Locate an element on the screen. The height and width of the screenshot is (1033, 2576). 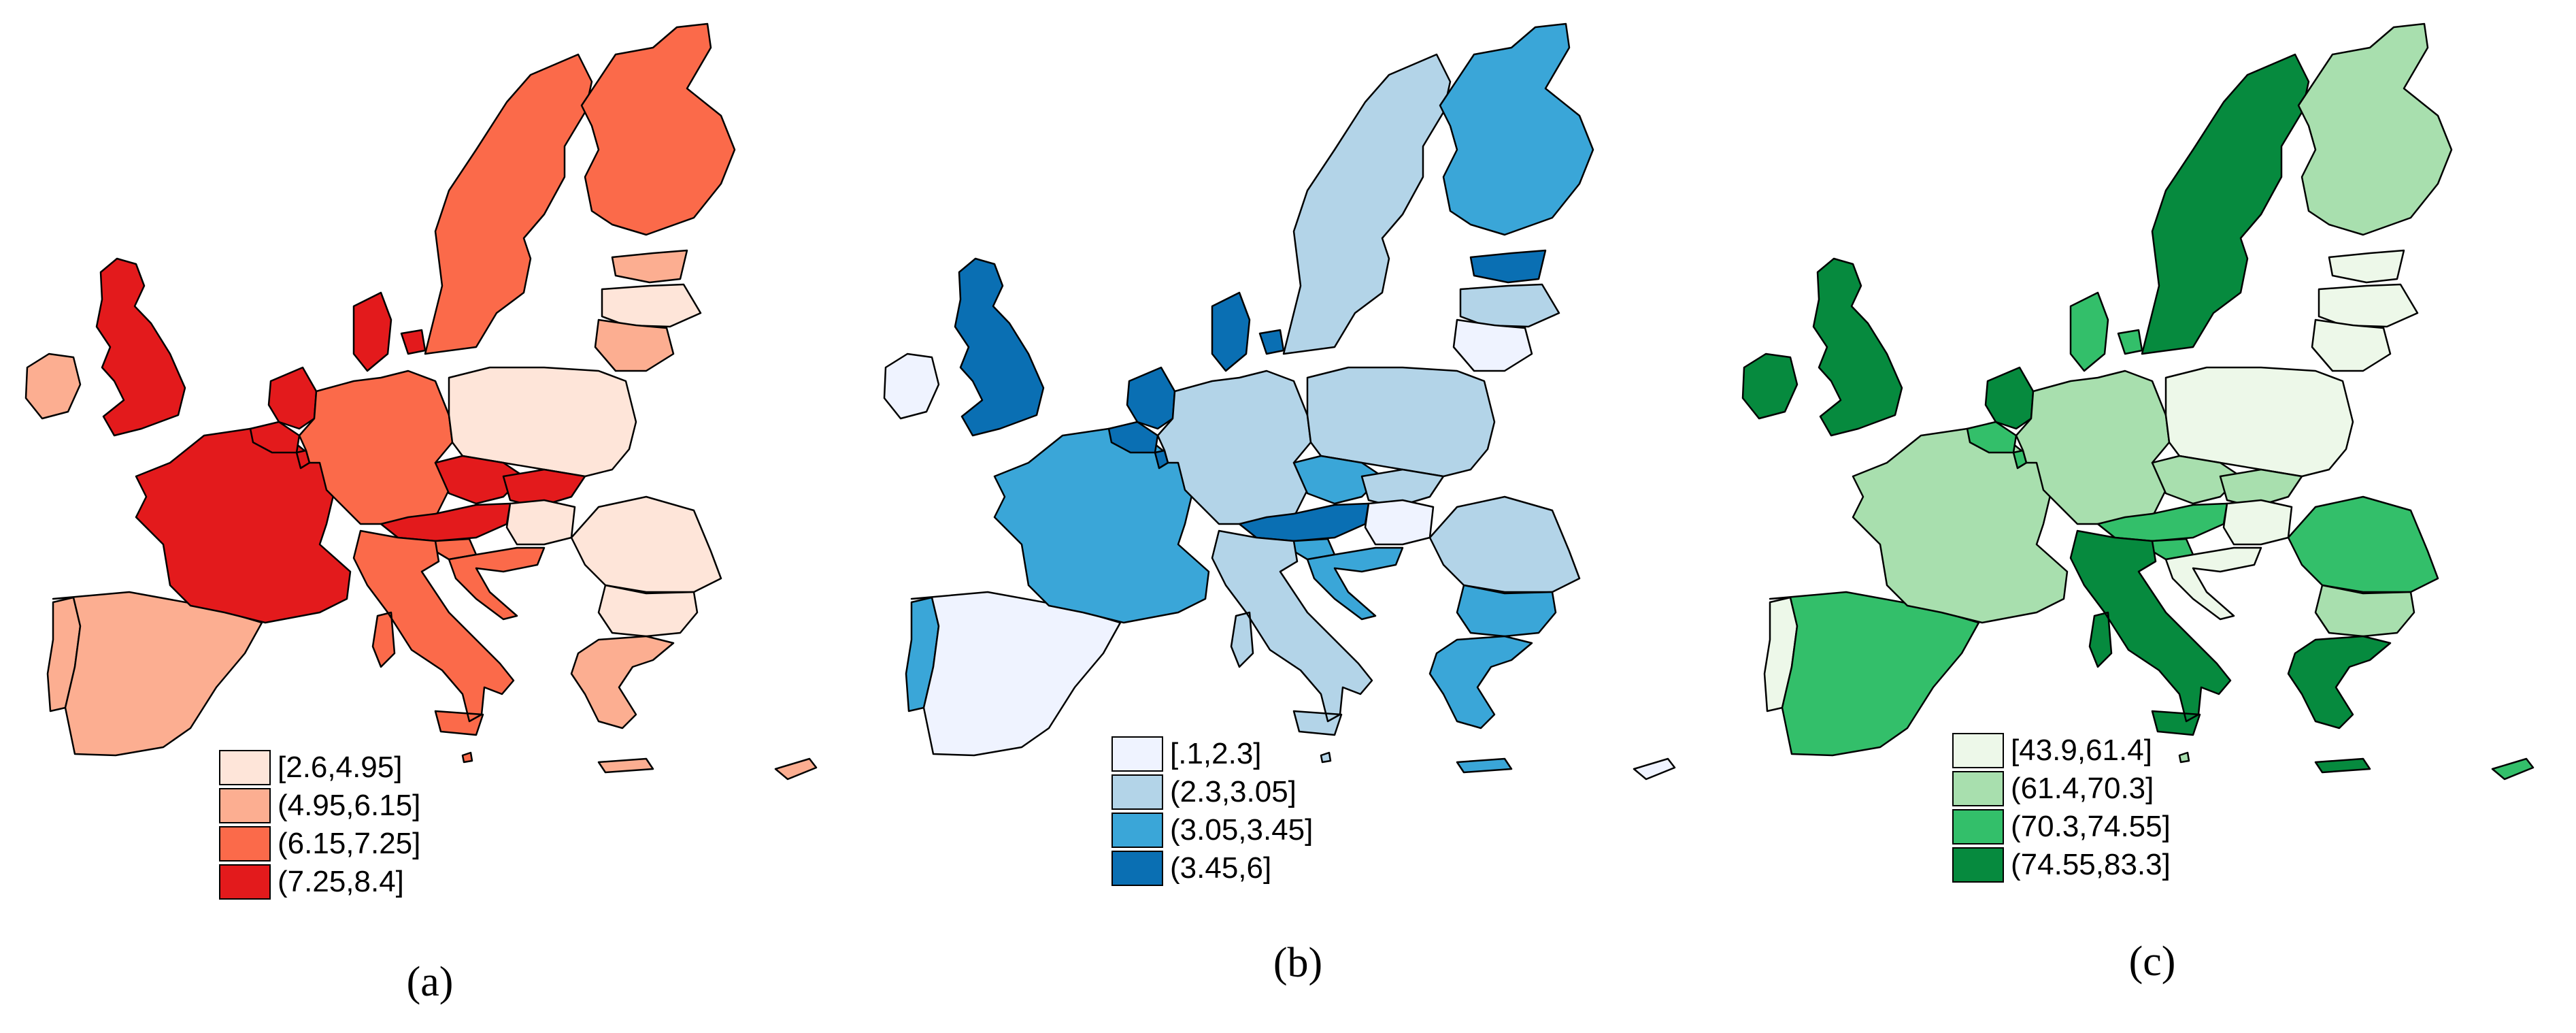
legend-label: (6.15,7.25] is located at coordinates (349, 843).